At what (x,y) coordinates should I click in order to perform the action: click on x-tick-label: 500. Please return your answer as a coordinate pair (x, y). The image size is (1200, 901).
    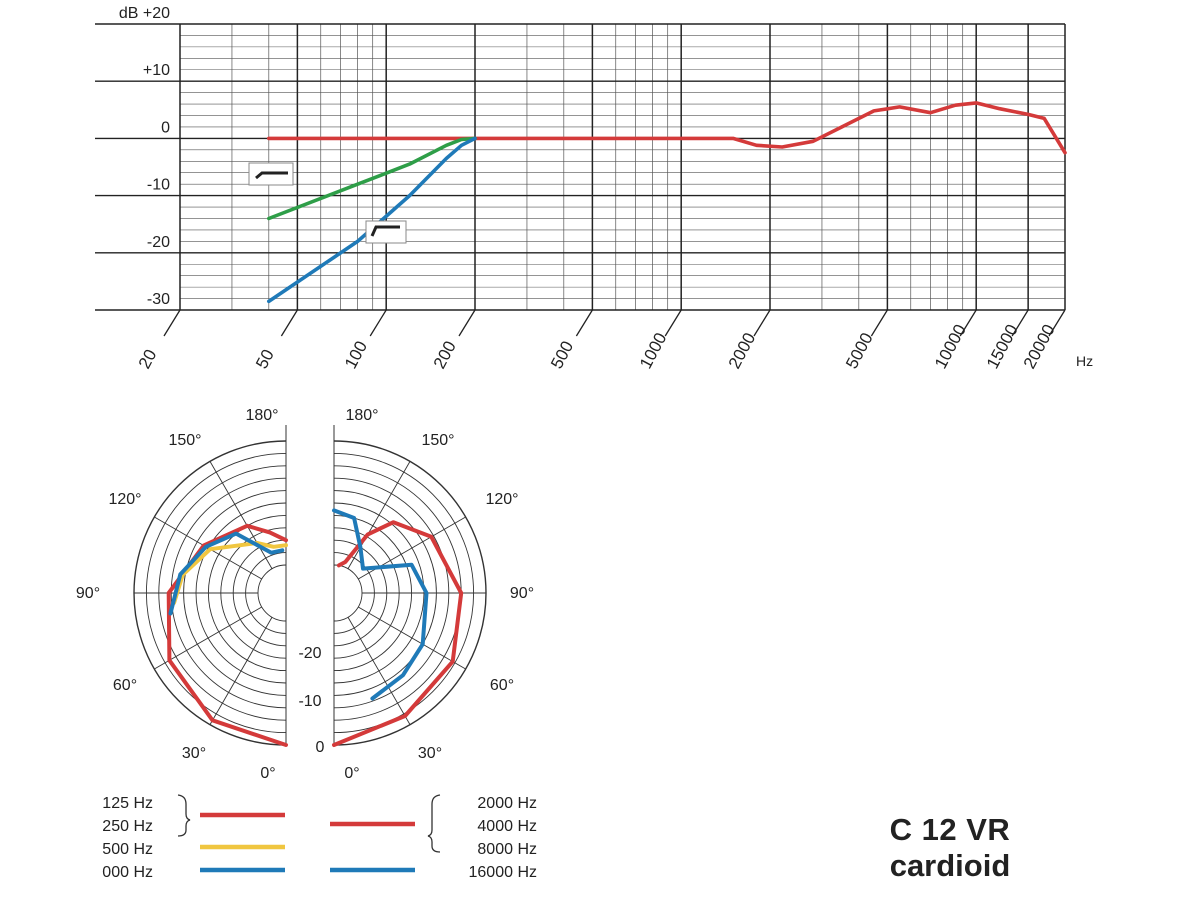
    Looking at the image, I should click on (562, 355).